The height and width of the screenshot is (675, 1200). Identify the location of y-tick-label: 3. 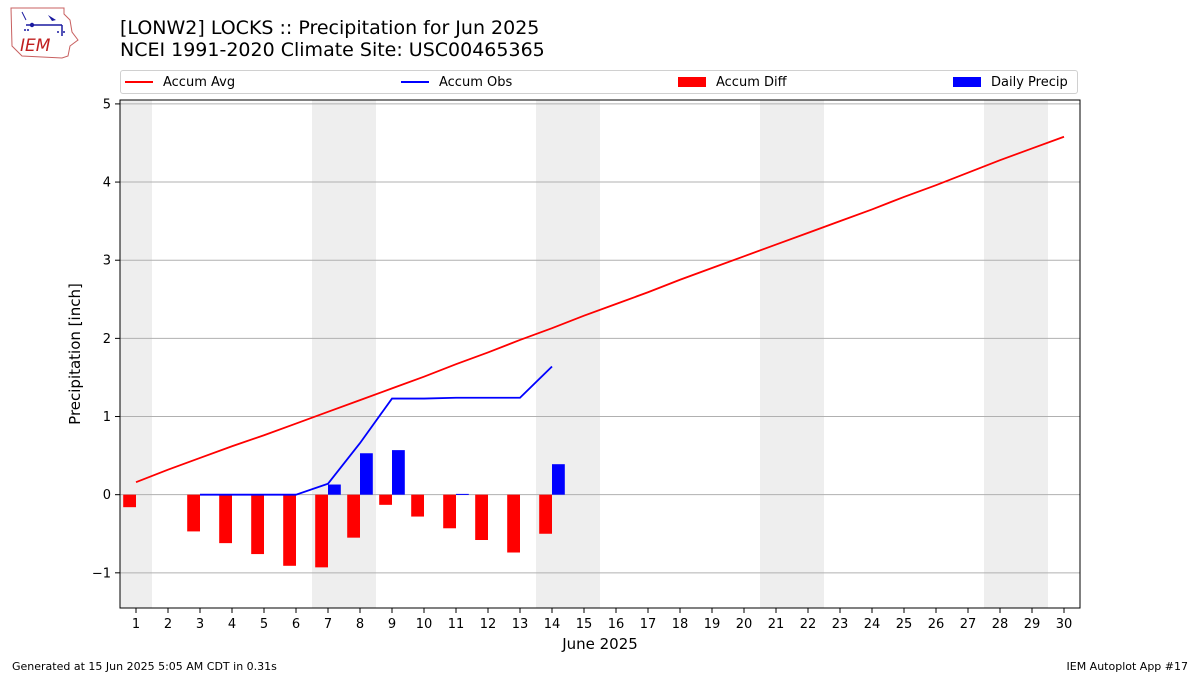
(107, 261).